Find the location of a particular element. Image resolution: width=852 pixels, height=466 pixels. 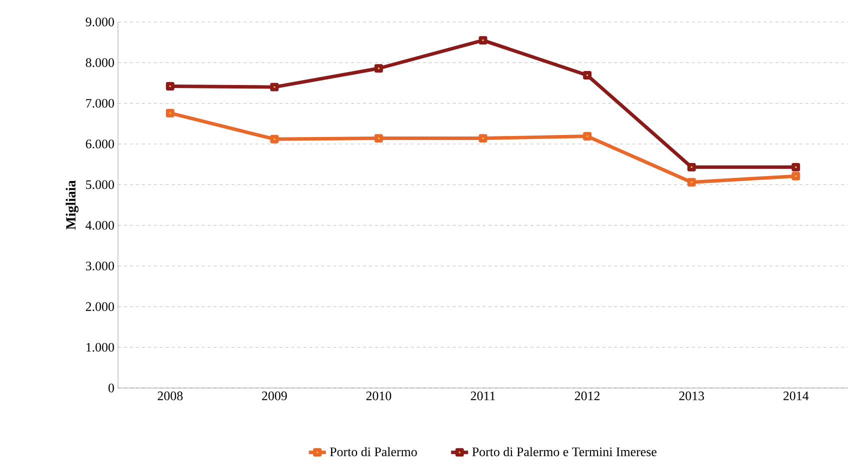

x-tick-label: 2012 is located at coordinates (587, 396).